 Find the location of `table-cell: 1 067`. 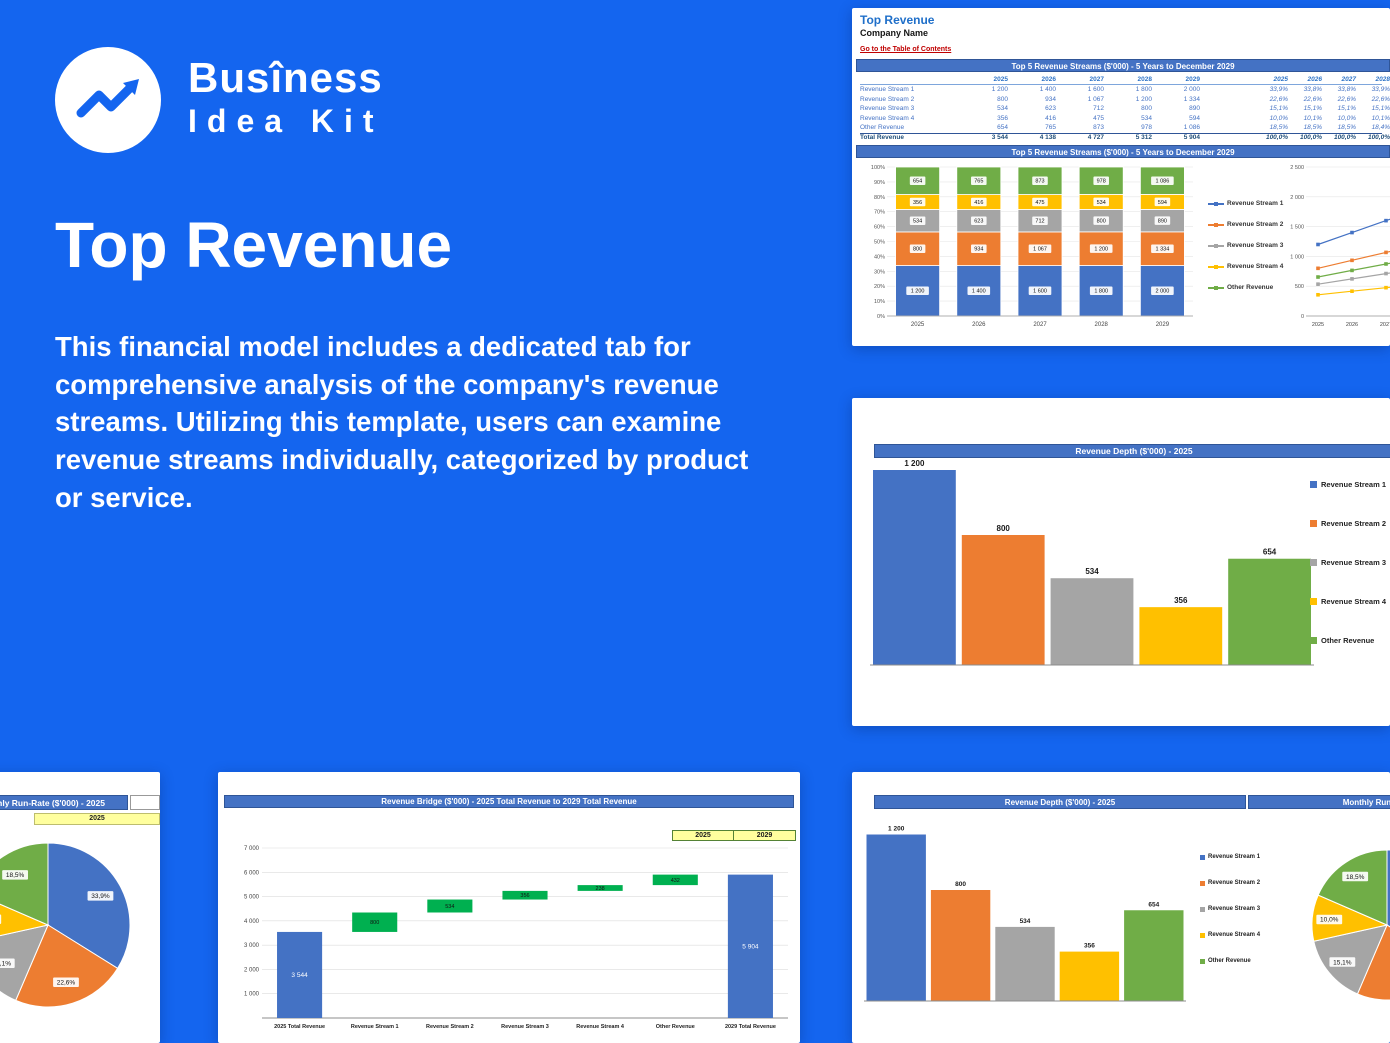

table-cell: 1 067 is located at coordinates (1095, 99).